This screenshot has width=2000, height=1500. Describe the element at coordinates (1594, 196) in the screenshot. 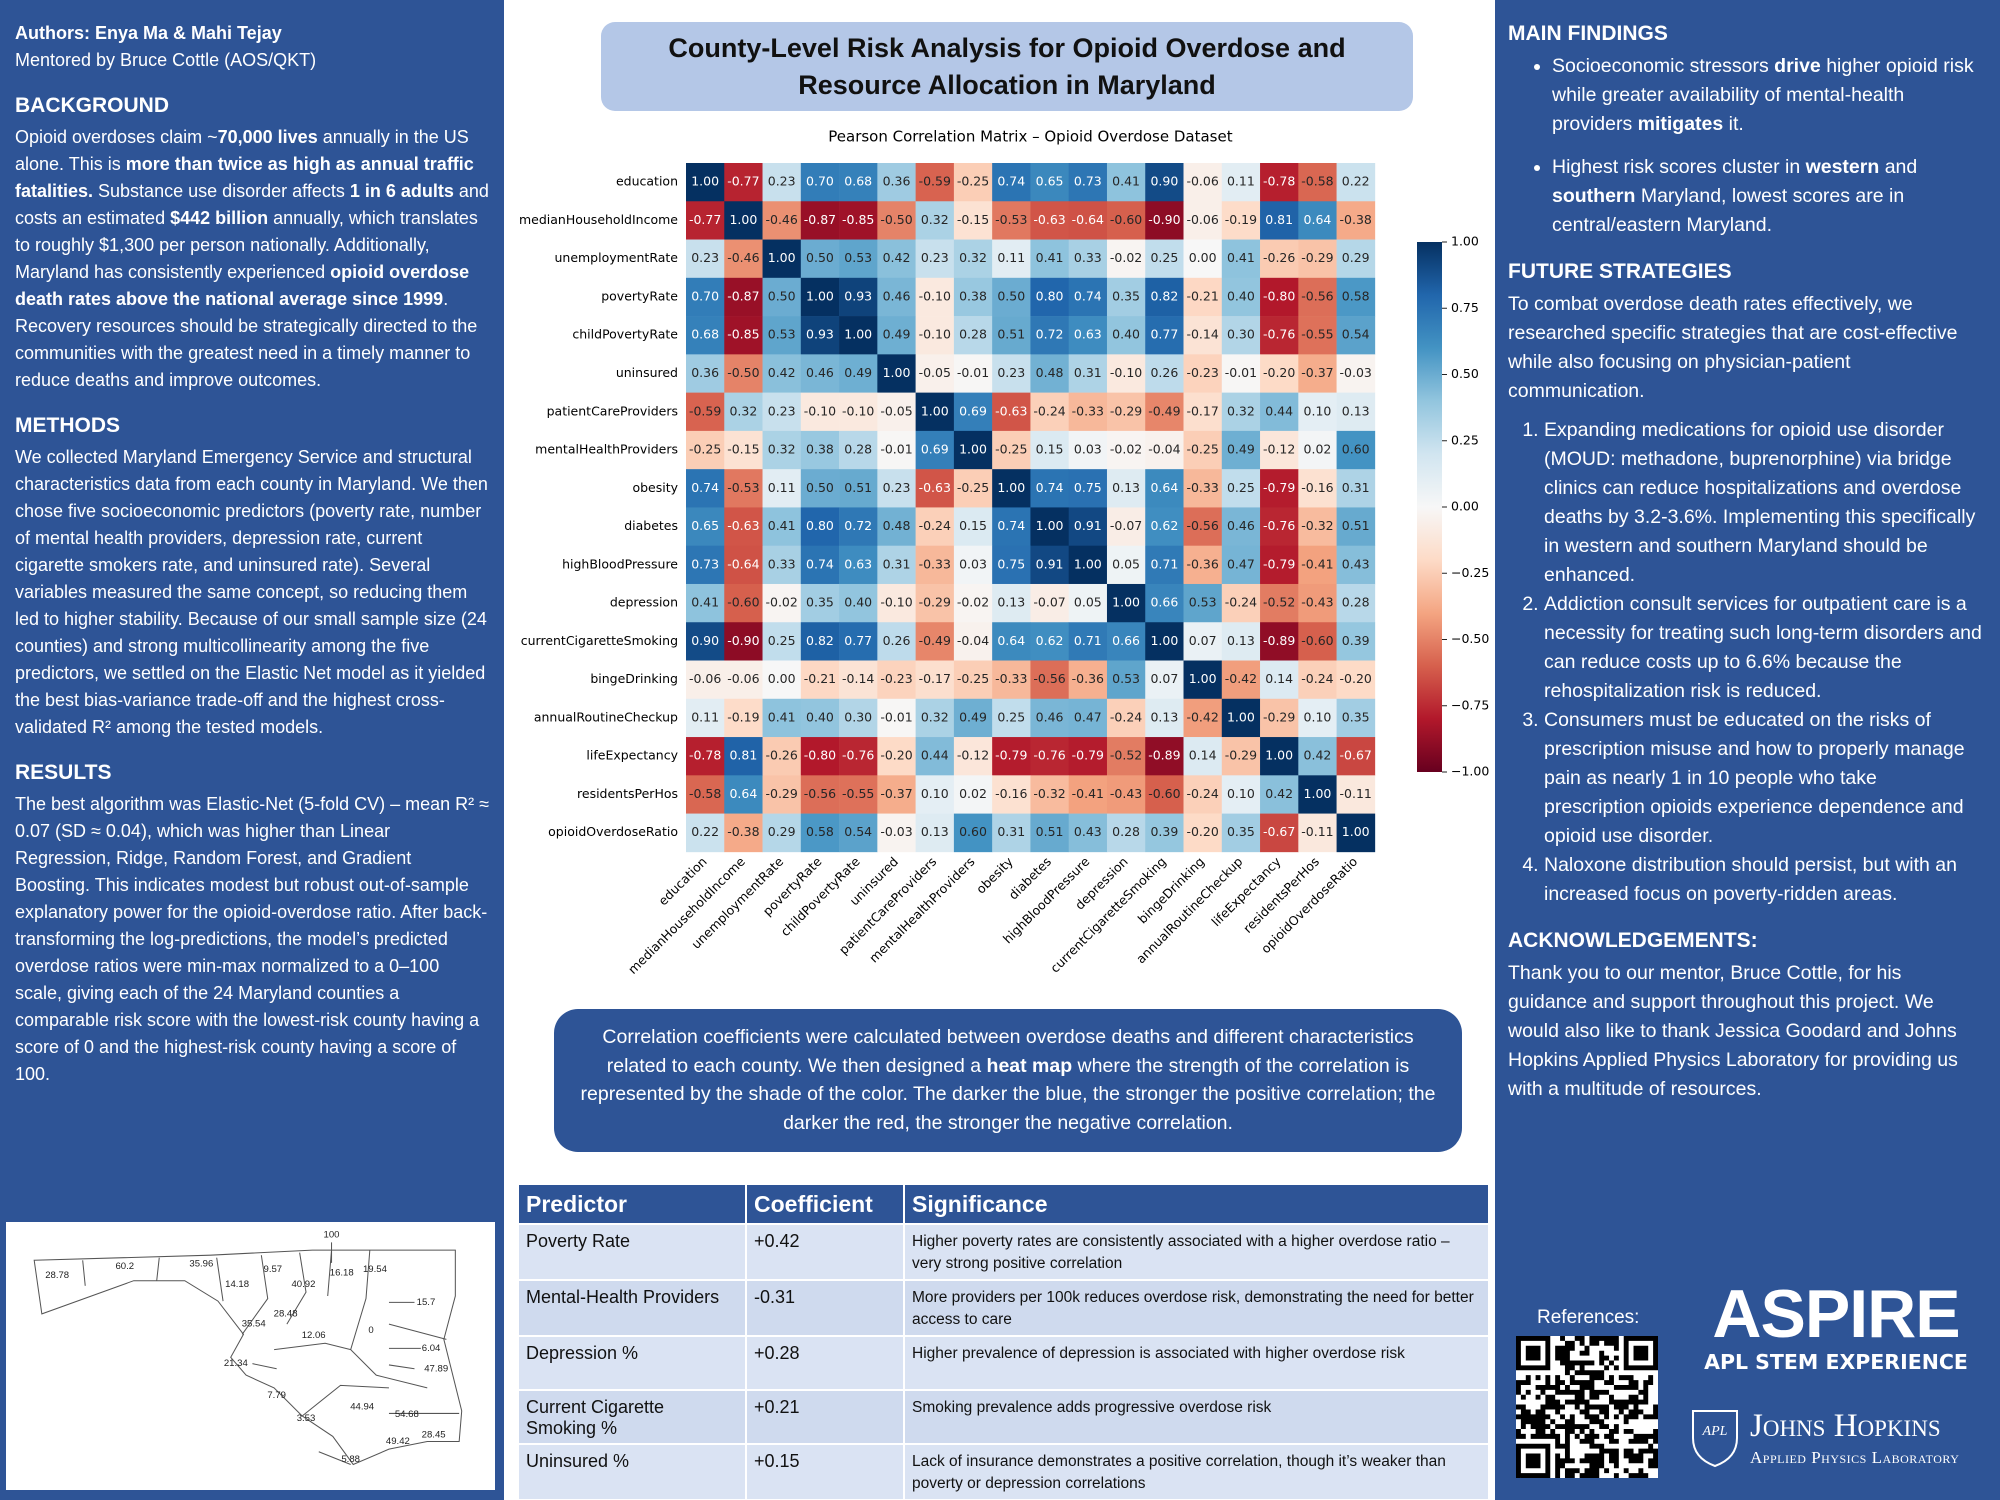

I see `bold-text: southern` at that location.